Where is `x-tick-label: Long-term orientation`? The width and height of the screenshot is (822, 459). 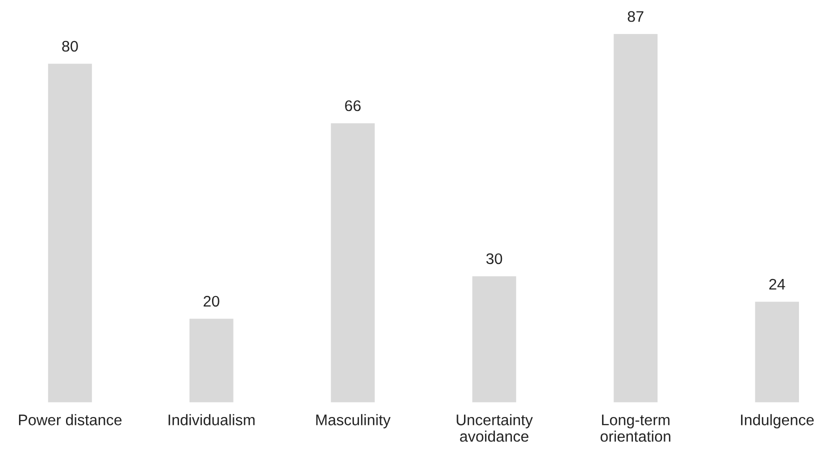 x-tick-label: Long-term orientation is located at coordinates (635, 428).